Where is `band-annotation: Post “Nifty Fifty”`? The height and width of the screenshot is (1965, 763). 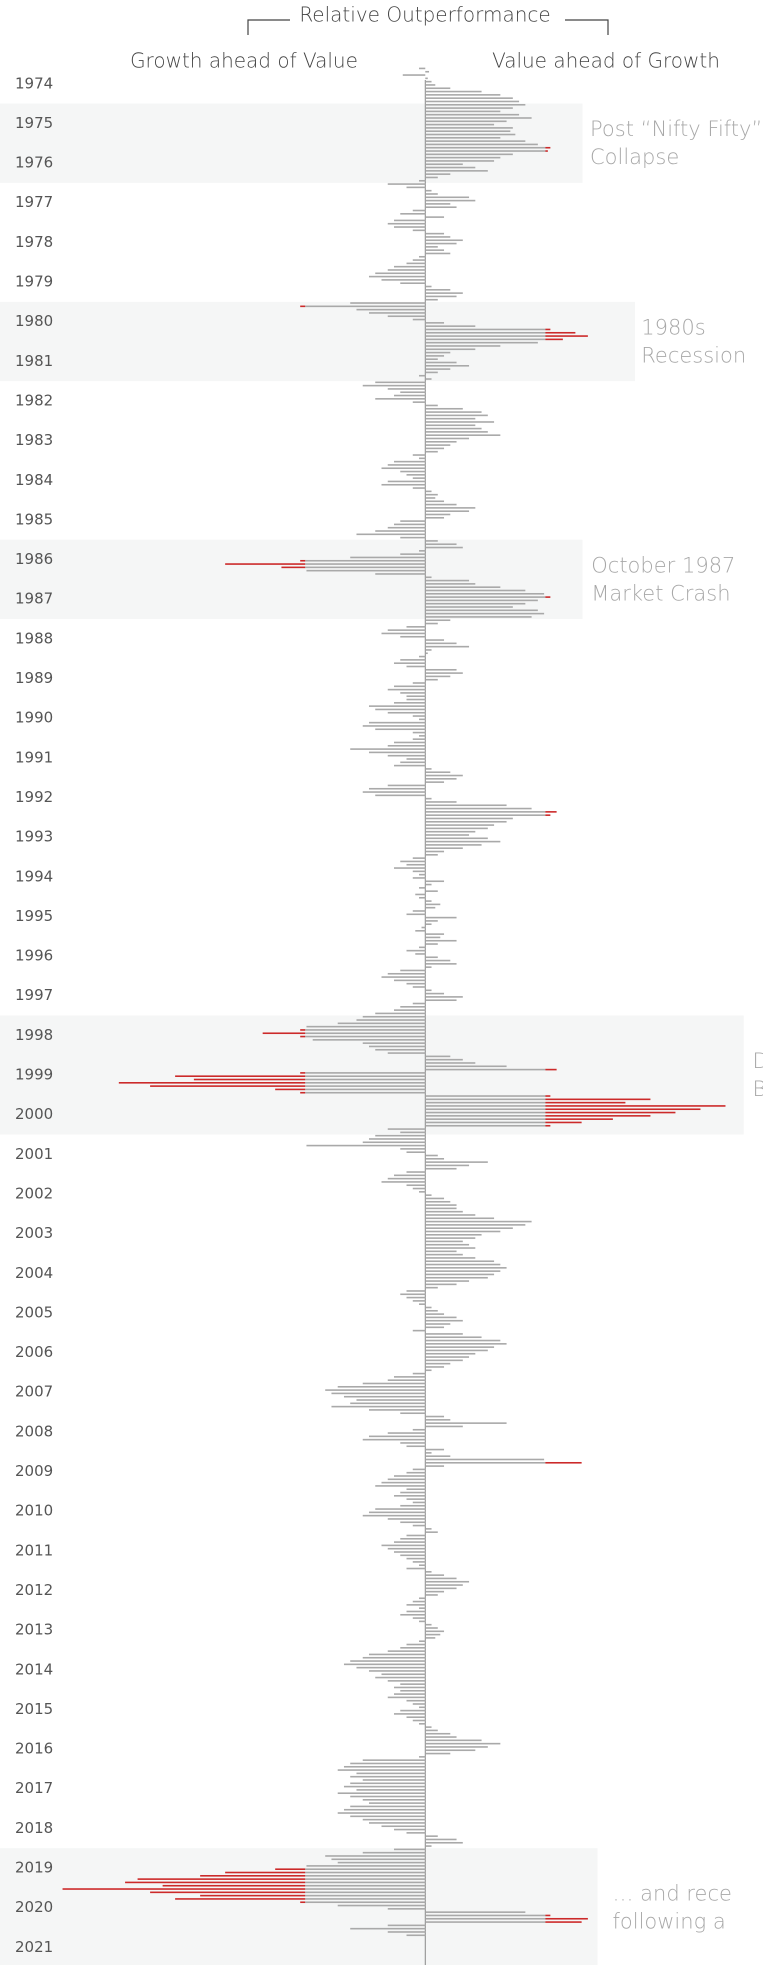
band-annotation: Post “Nifty Fifty” is located at coordinates (676, 129).